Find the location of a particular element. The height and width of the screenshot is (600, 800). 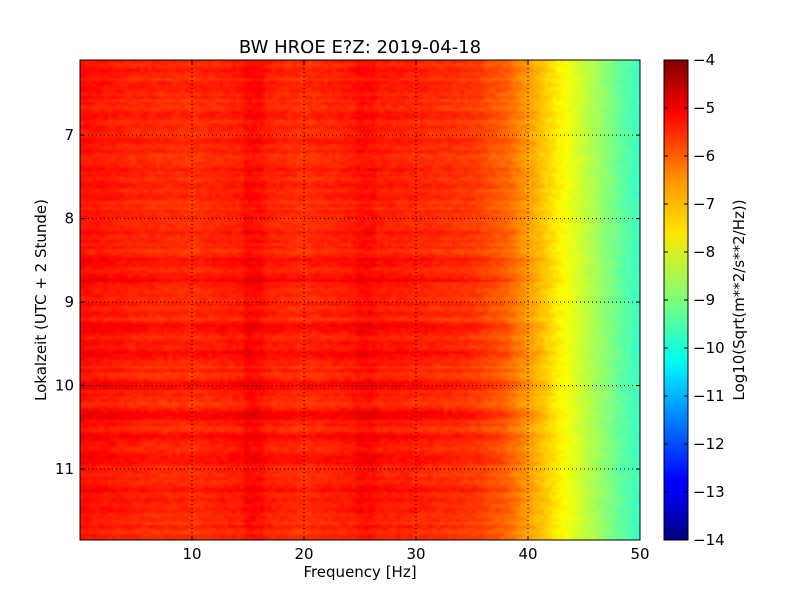

colorbar-tick-label: −11 is located at coordinates (709, 396).